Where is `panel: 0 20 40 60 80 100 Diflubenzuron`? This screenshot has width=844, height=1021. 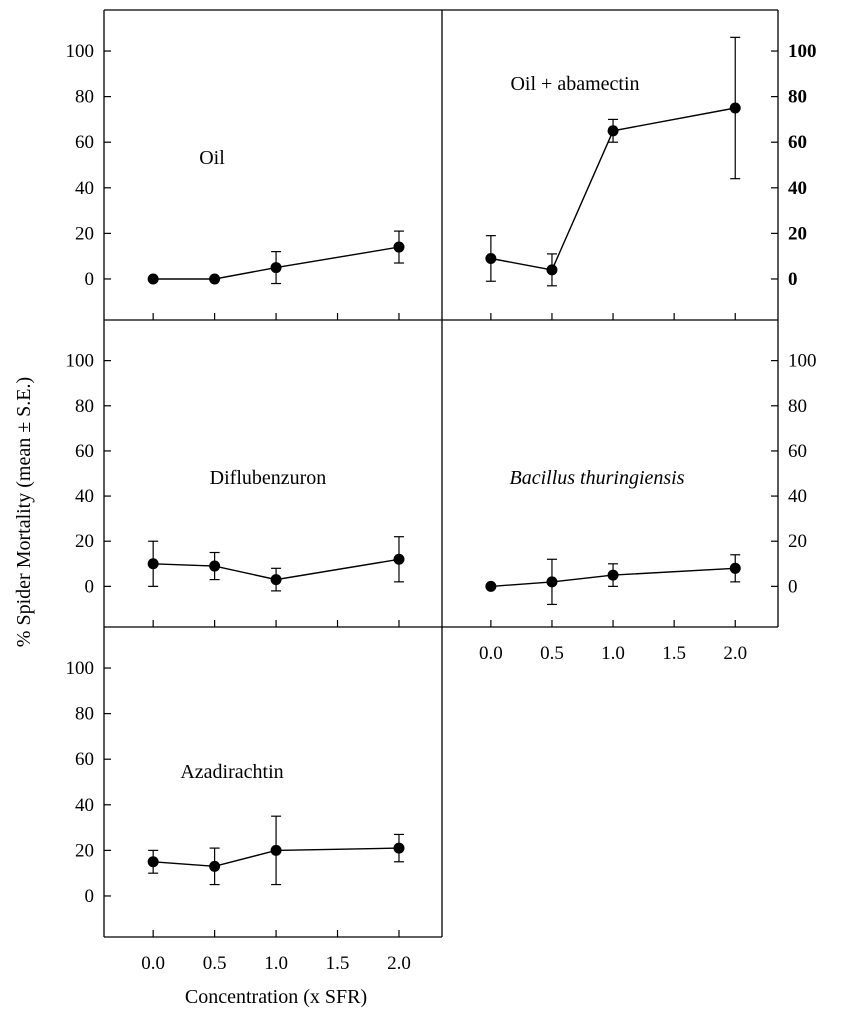
panel: 0 20 40 60 80 100 Diflubenzuron is located at coordinates (235, 489).